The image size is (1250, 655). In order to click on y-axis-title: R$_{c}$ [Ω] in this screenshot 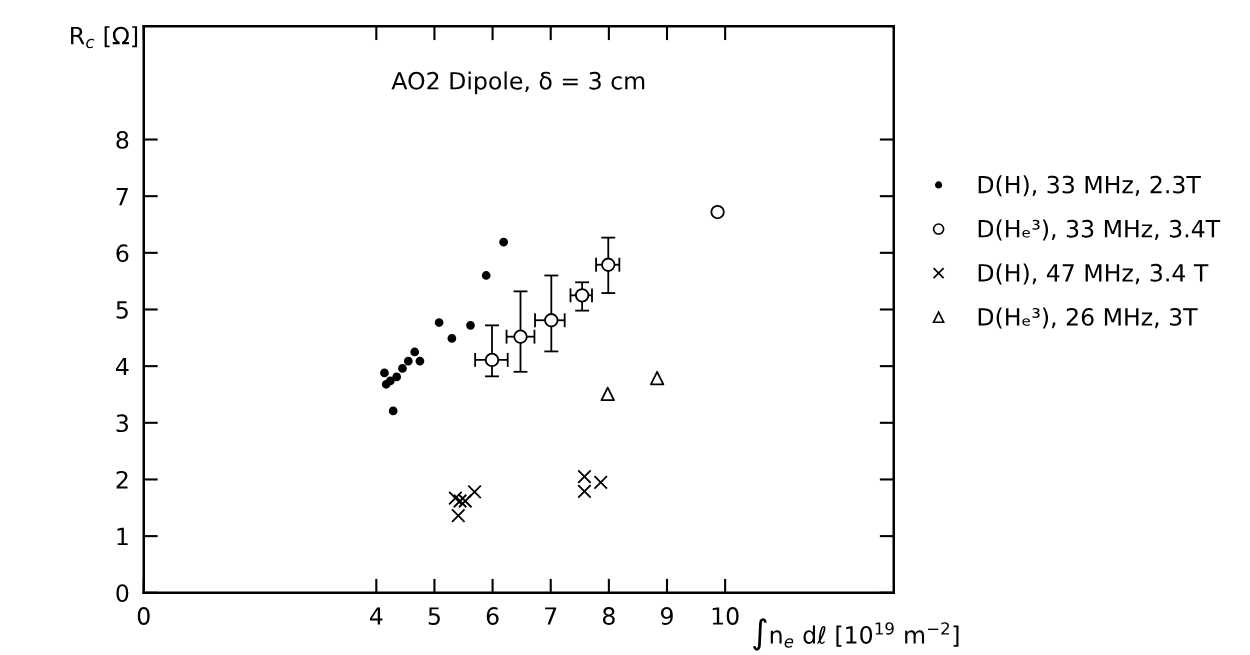, I will do `click(104, 37)`.